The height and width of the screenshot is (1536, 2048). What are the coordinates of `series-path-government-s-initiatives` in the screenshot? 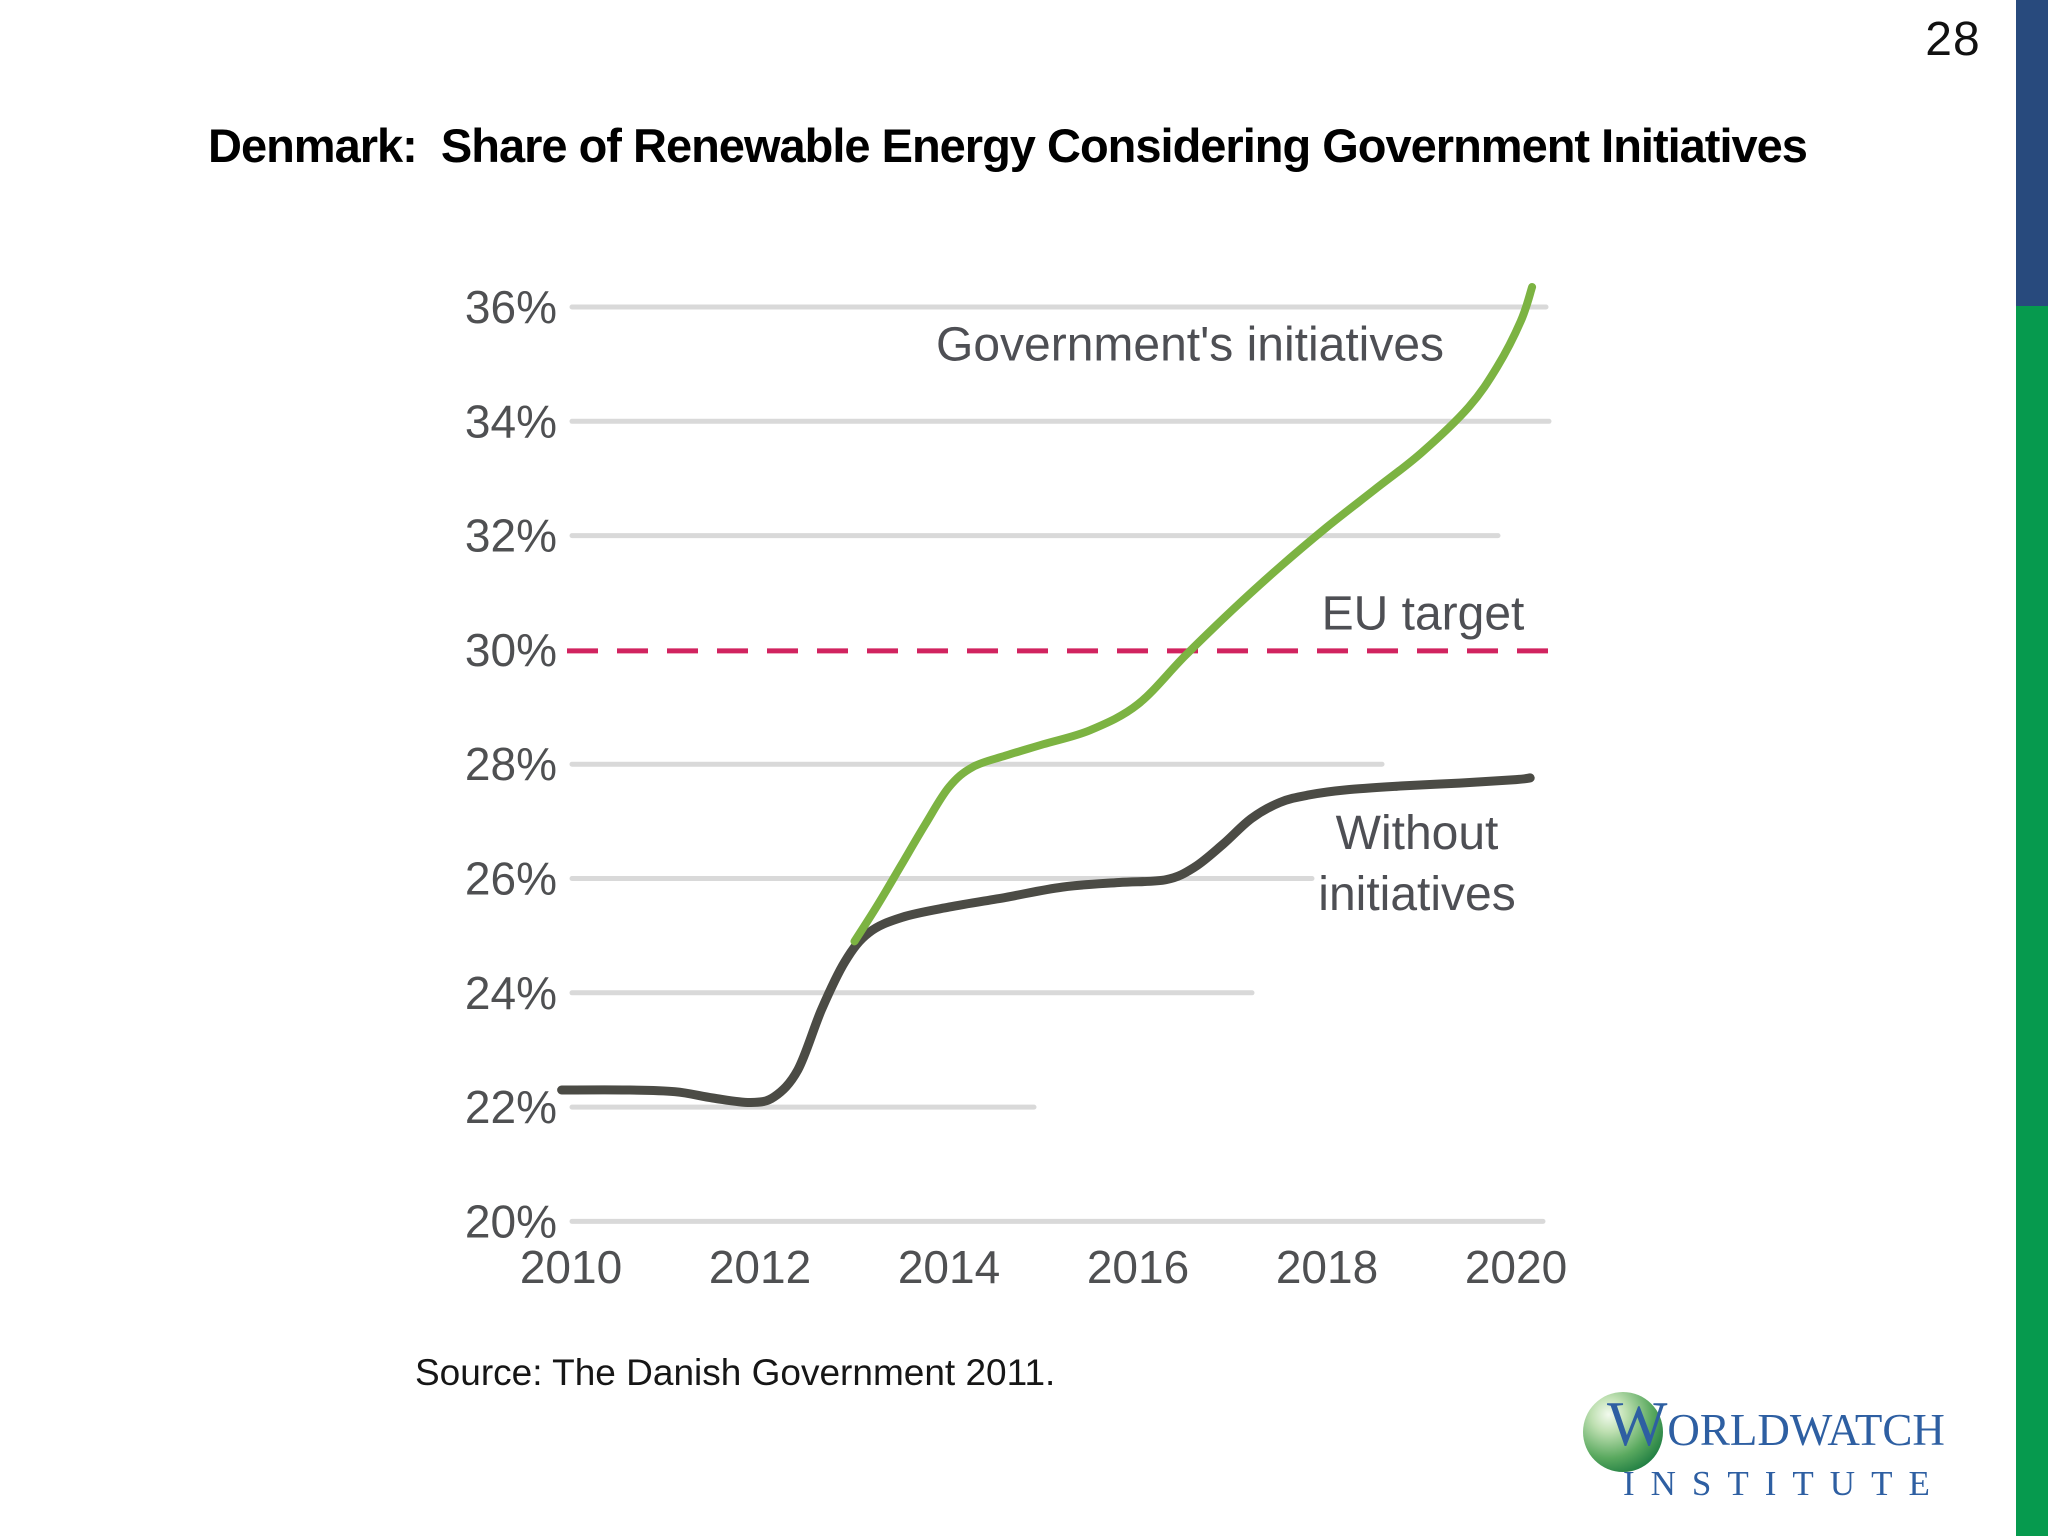 It's located at (1193, 614).